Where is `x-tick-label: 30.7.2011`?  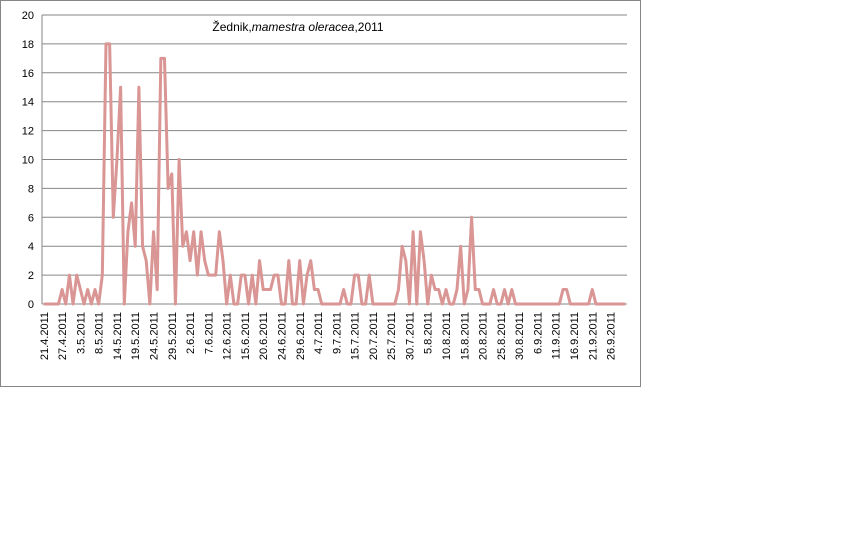
x-tick-label: 30.7.2011 is located at coordinates (410, 336).